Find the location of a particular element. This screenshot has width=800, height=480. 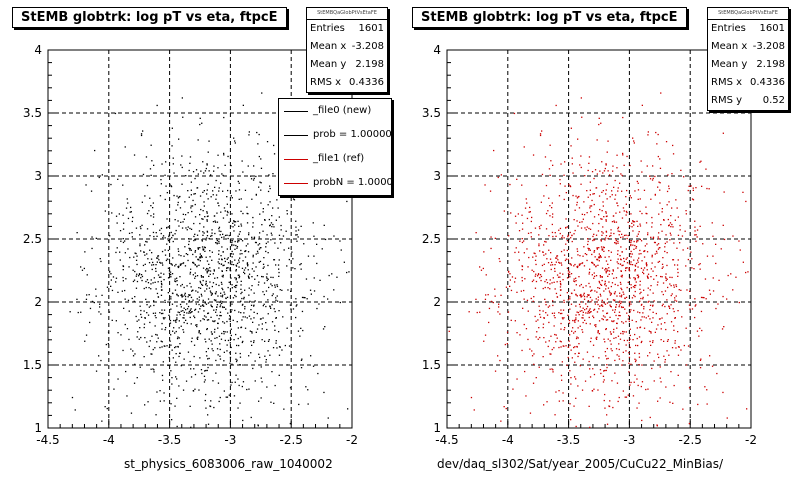

x-tick-label: -4.5 is located at coordinates (47, 440).